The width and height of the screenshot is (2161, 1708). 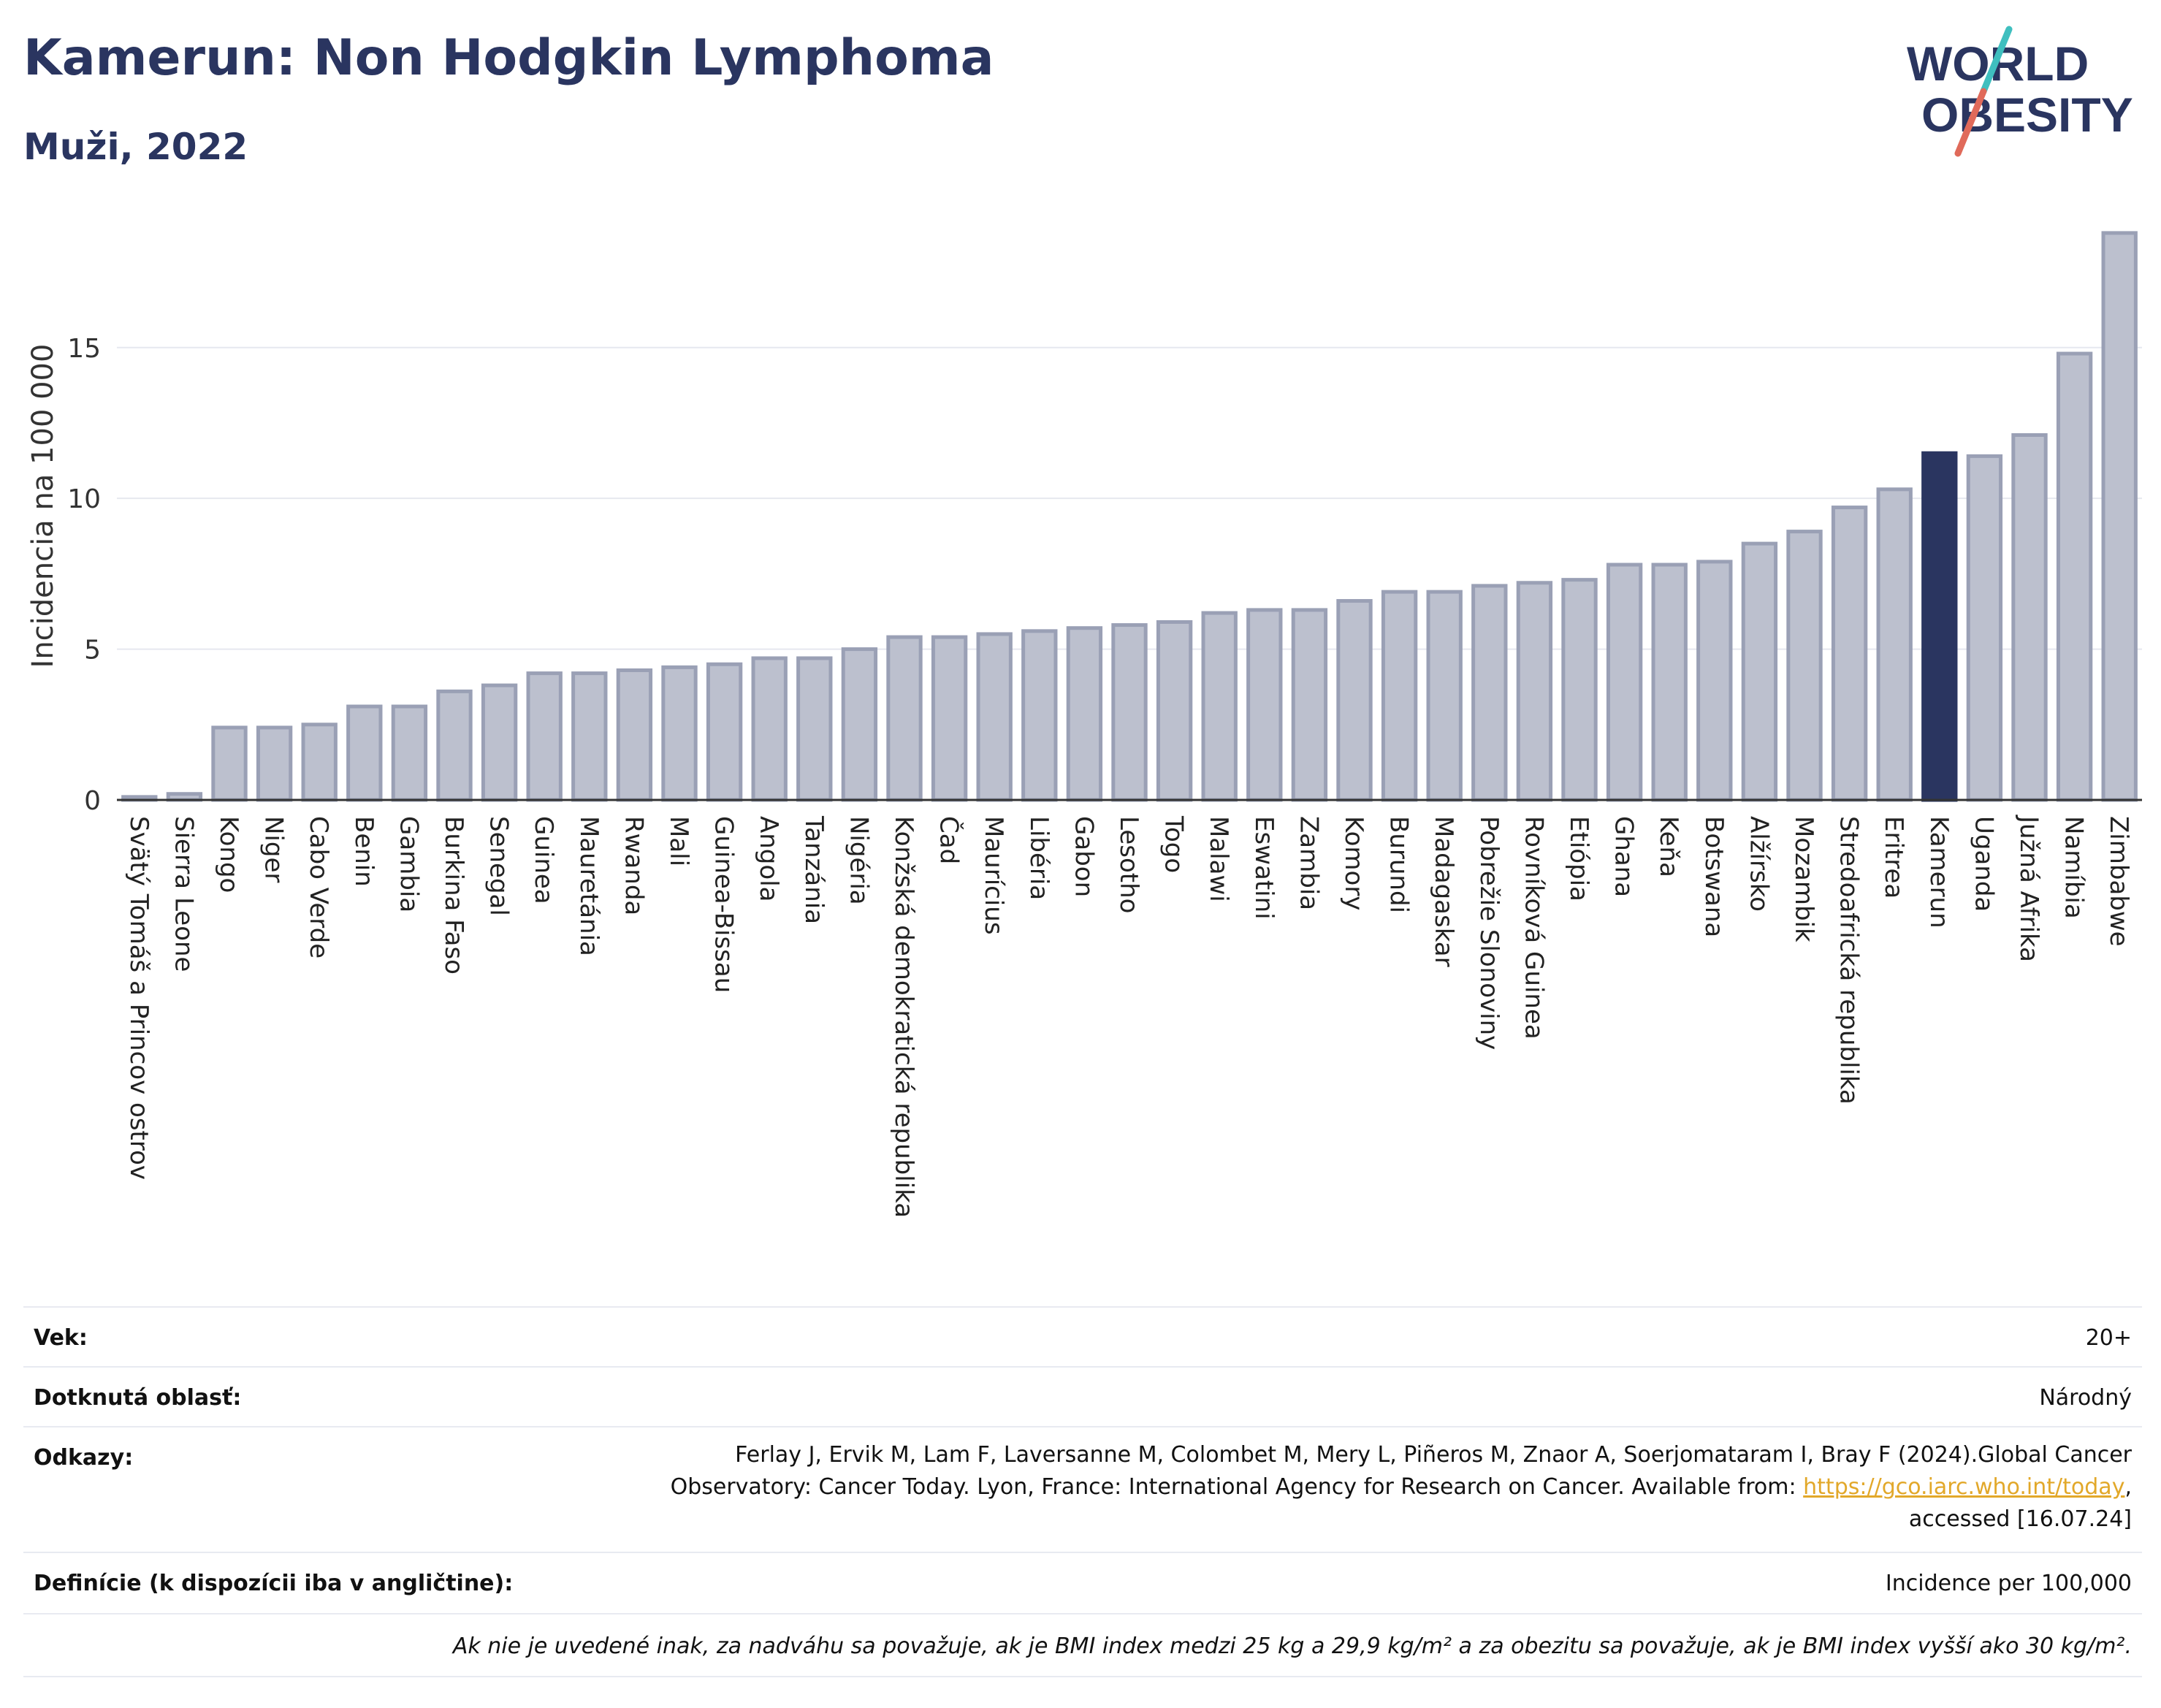 I want to click on x-tick-label: Keňa, so click(x=1668, y=846).